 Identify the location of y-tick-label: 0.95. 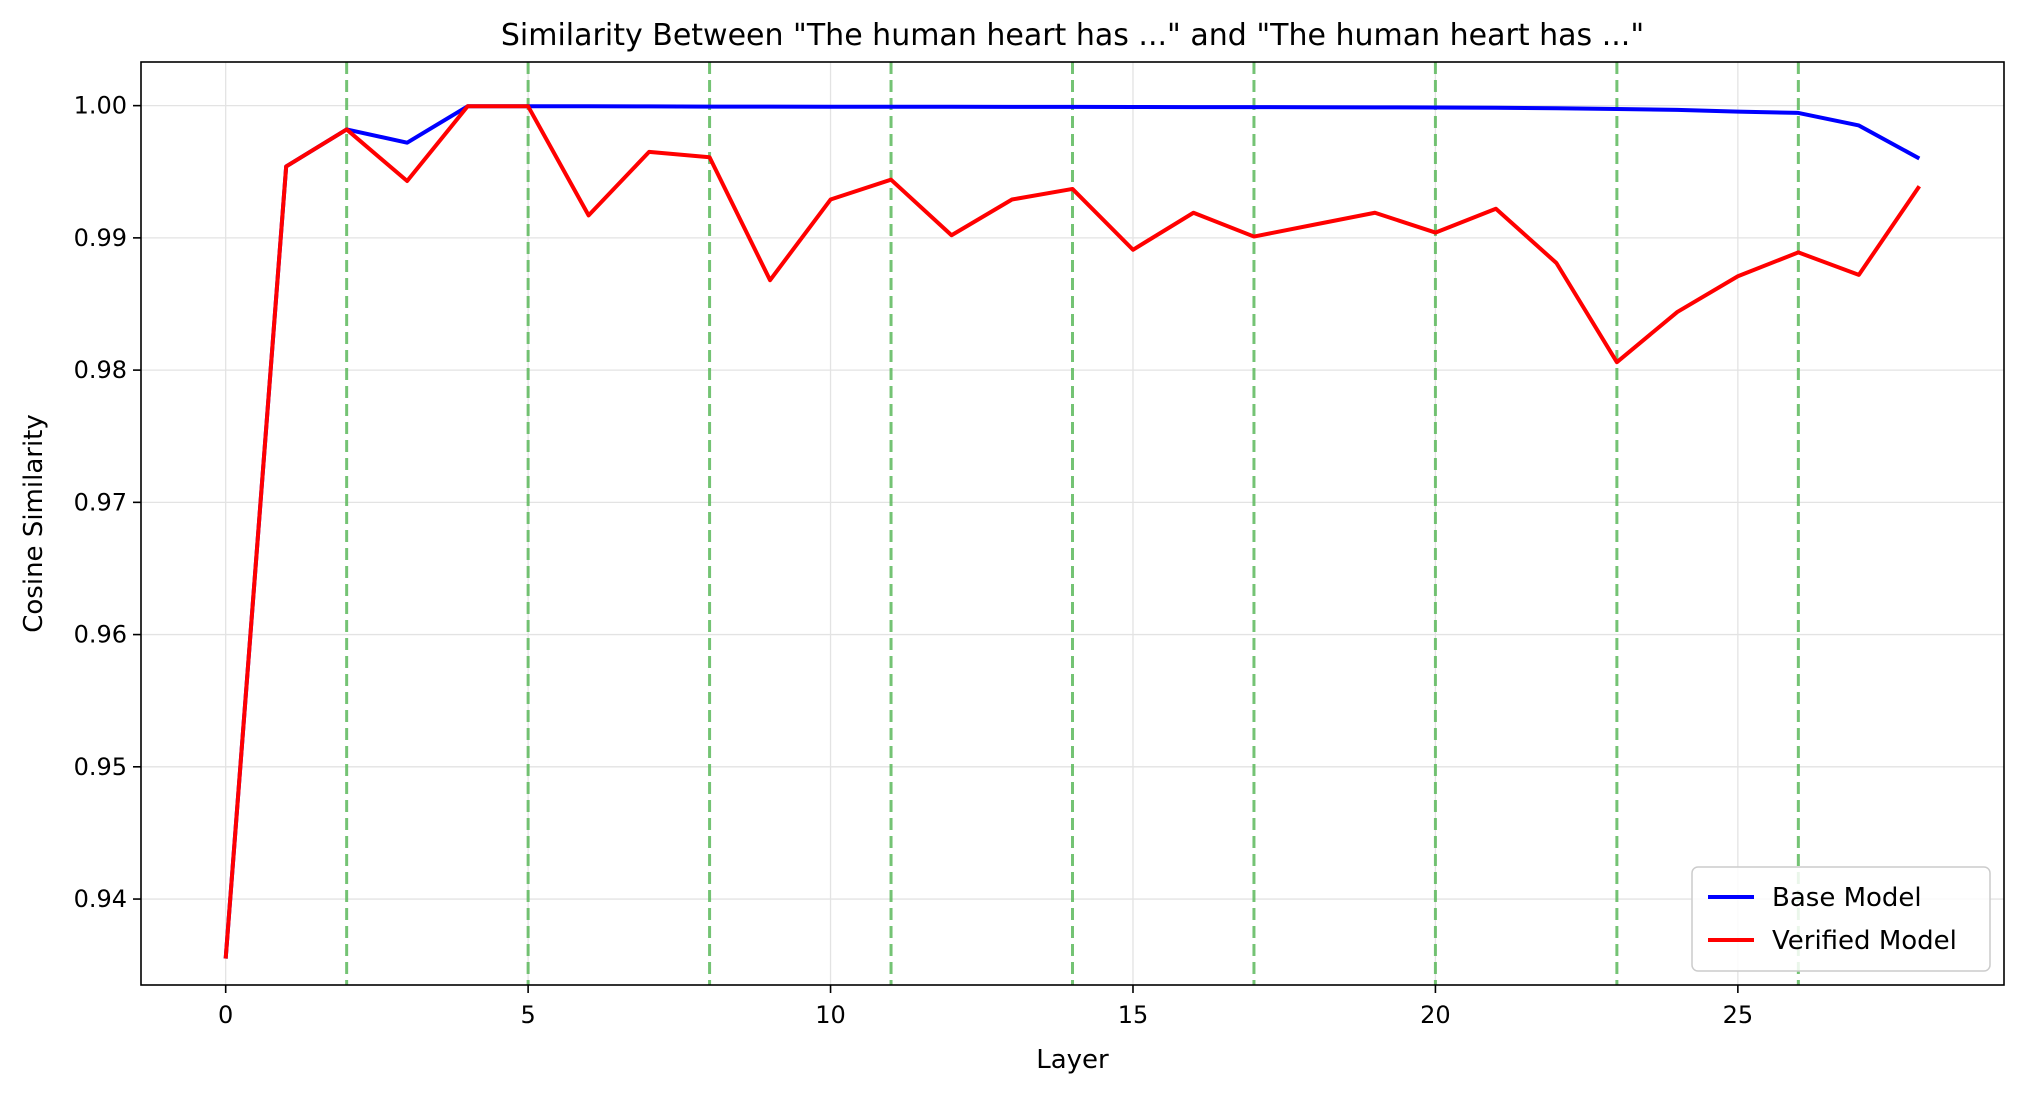
(100, 767).